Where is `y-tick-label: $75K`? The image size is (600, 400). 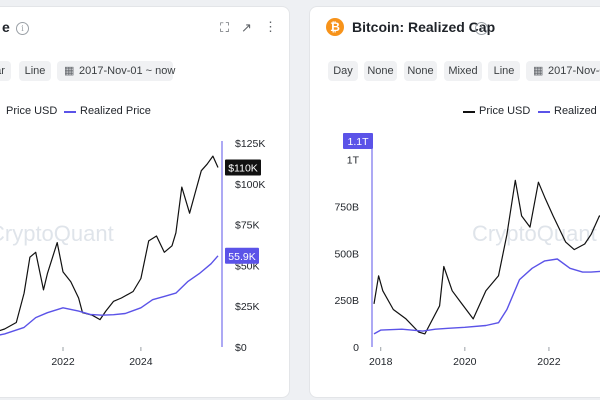
y-tick-label: $75K is located at coordinates (247, 226).